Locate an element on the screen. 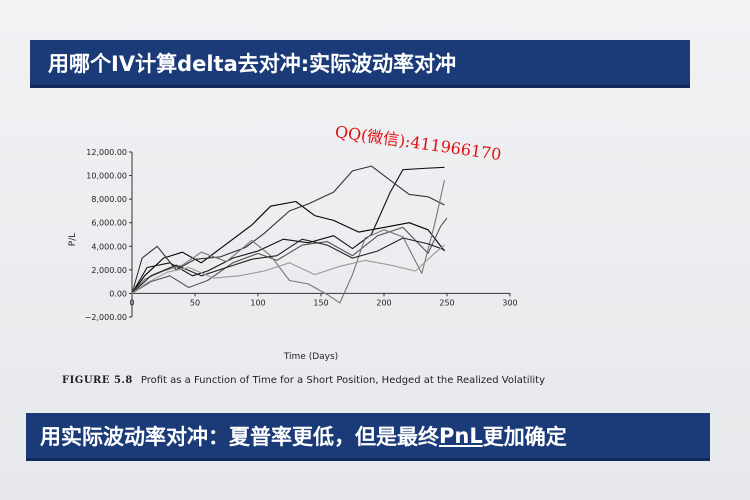 The height and width of the screenshot is (500, 750). y-tick-label: 8,000.00 is located at coordinates (109, 199).